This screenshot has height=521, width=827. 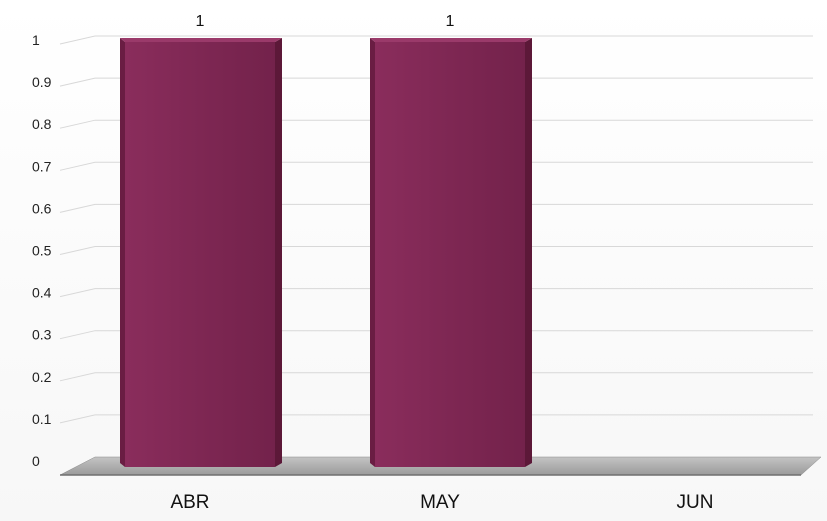 I want to click on data-label-abr: 1, so click(x=200, y=21).